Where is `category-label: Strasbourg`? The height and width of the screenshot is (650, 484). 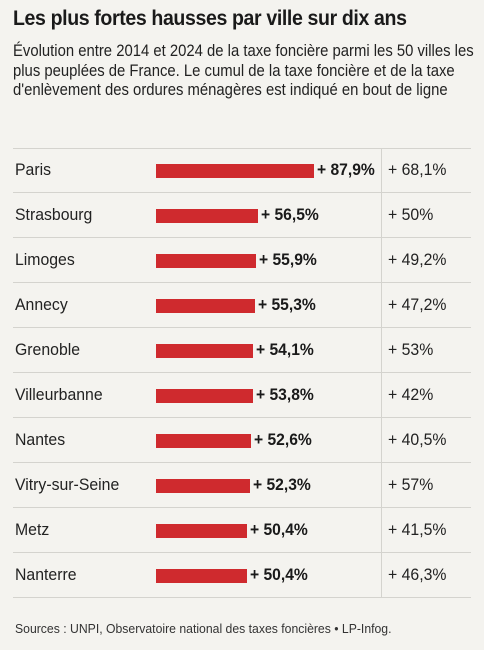
category-label: Strasbourg is located at coordinates (54, 214).